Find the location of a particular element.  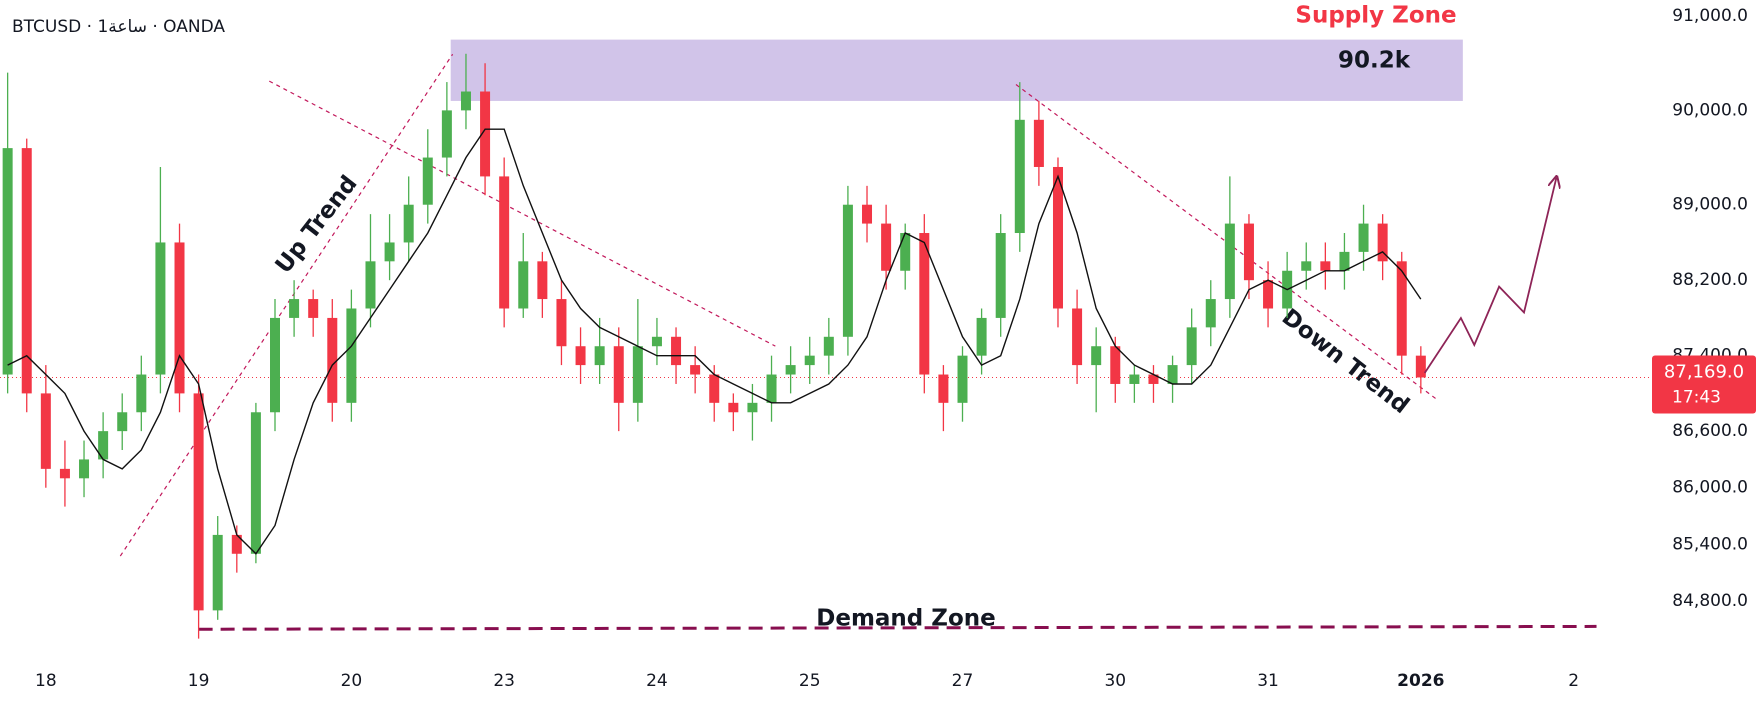

y-tick-label: 90,000.0 is located at coordinates (1710, 110).